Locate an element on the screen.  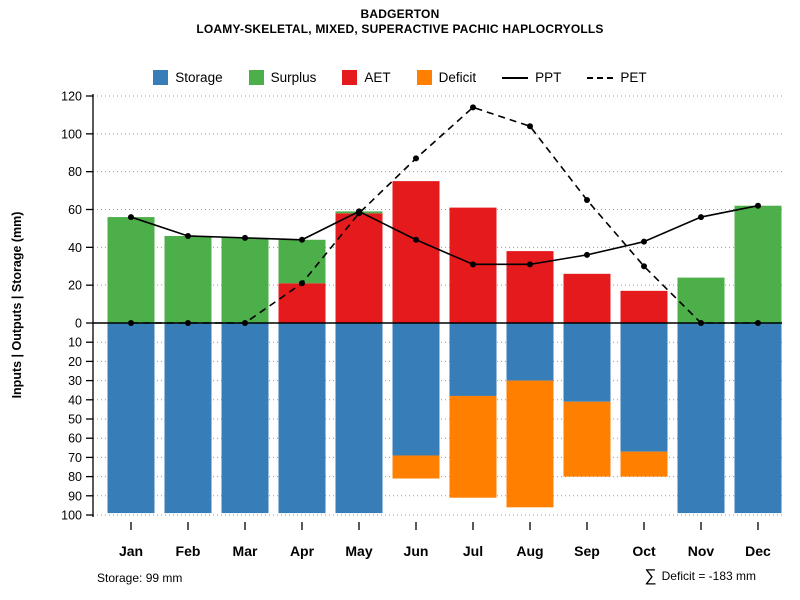
month-label: Dec is located at coordinates (758, 551).